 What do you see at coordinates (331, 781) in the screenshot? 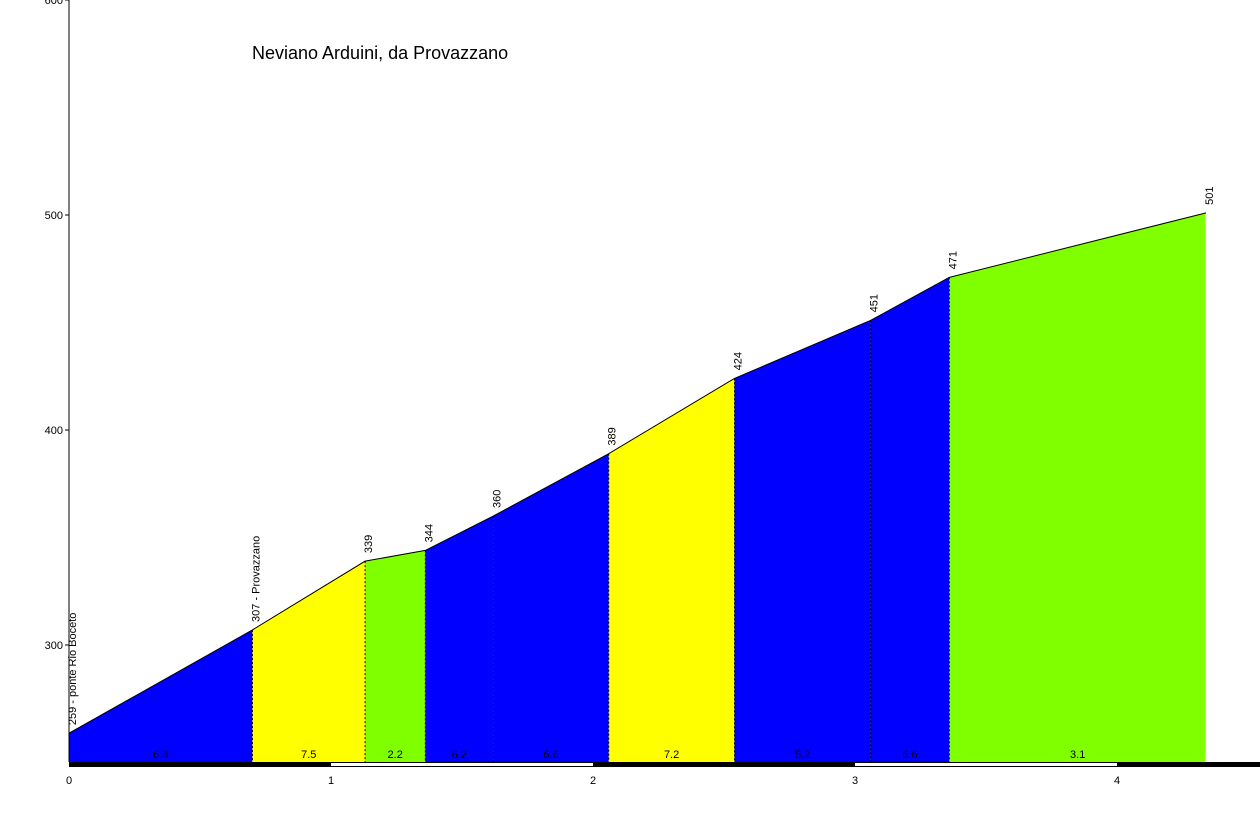
I see `x-tick-label: 1` at bounding box center [331, 781].